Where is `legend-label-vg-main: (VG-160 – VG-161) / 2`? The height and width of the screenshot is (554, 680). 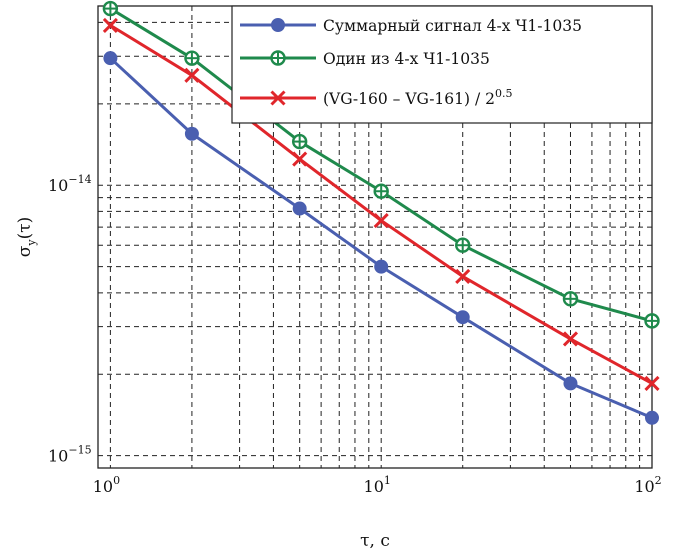
legend-label-vg-main: (VG-160 – VG-161) / 2 is located at coordinates (409, 99).